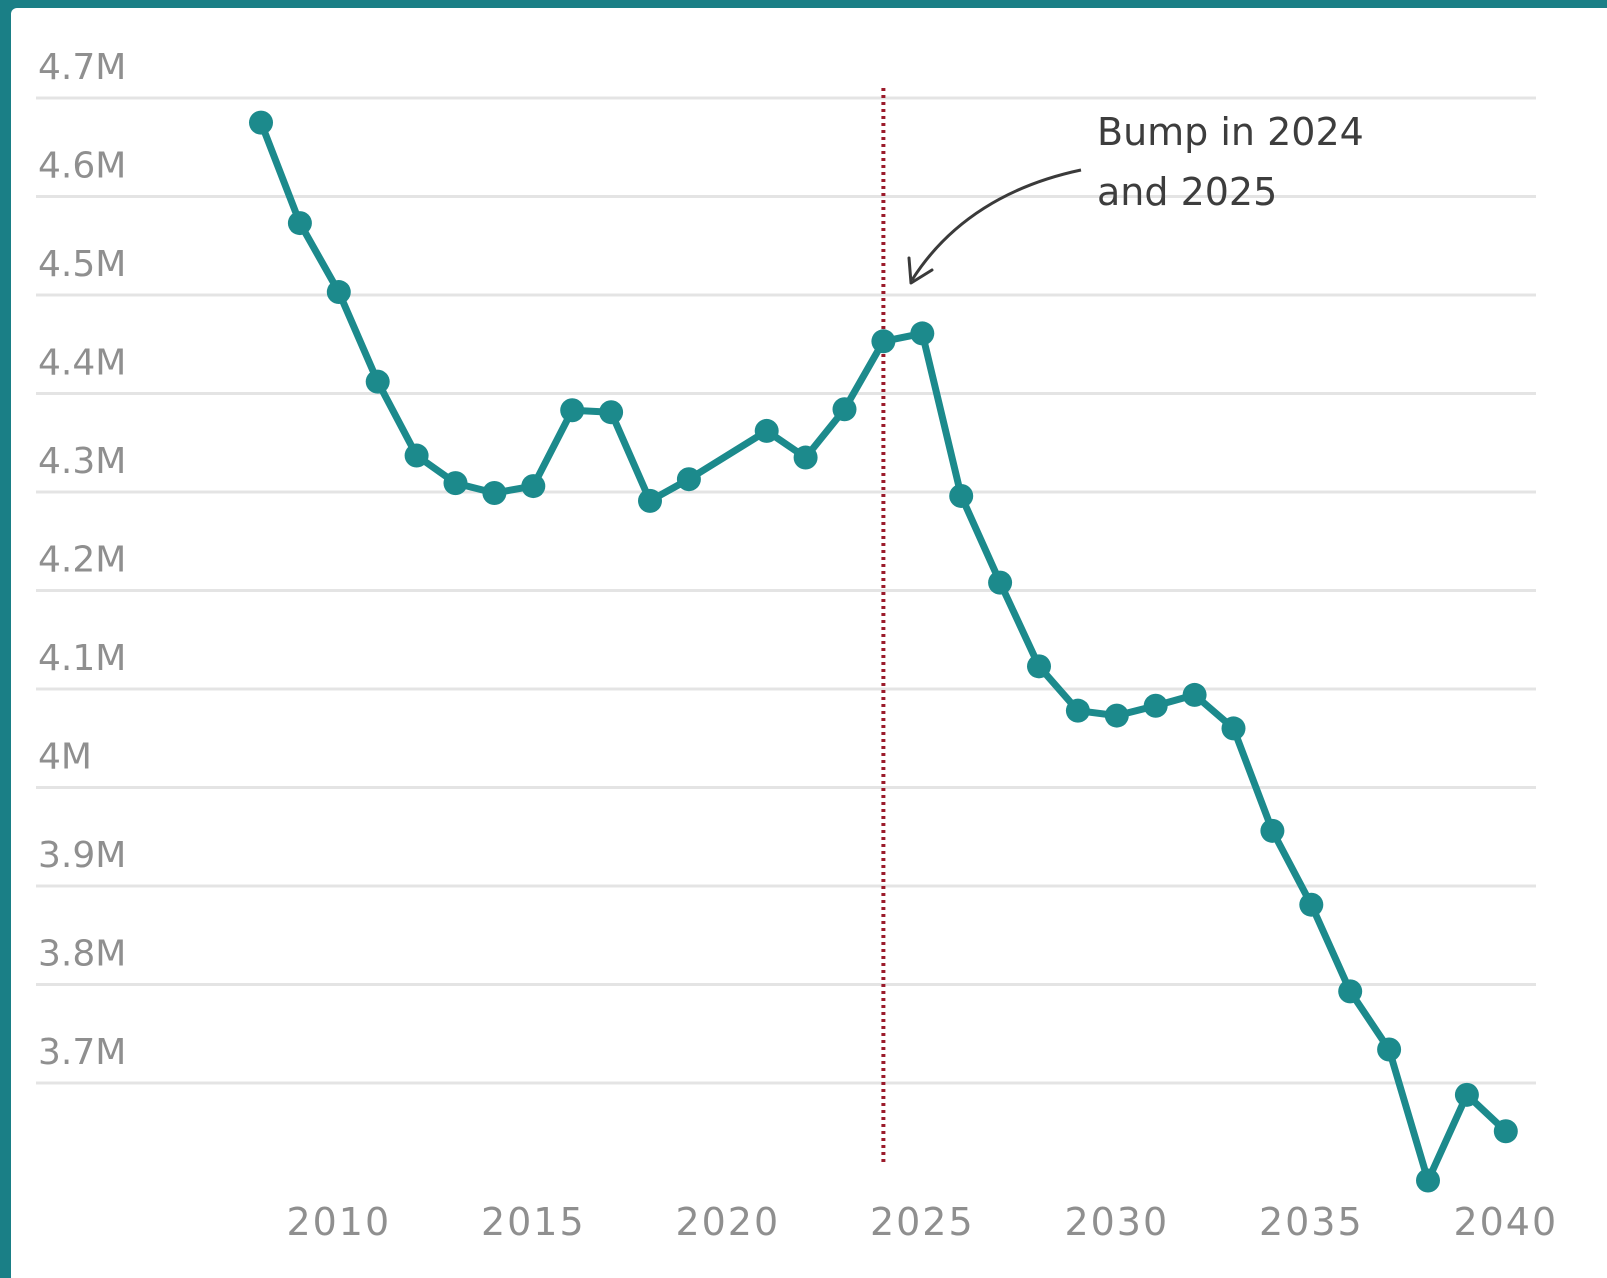  Describe the element at coordinates (338, 1222) in the screenshot. I see `x-tick-label: 2010` at that location.